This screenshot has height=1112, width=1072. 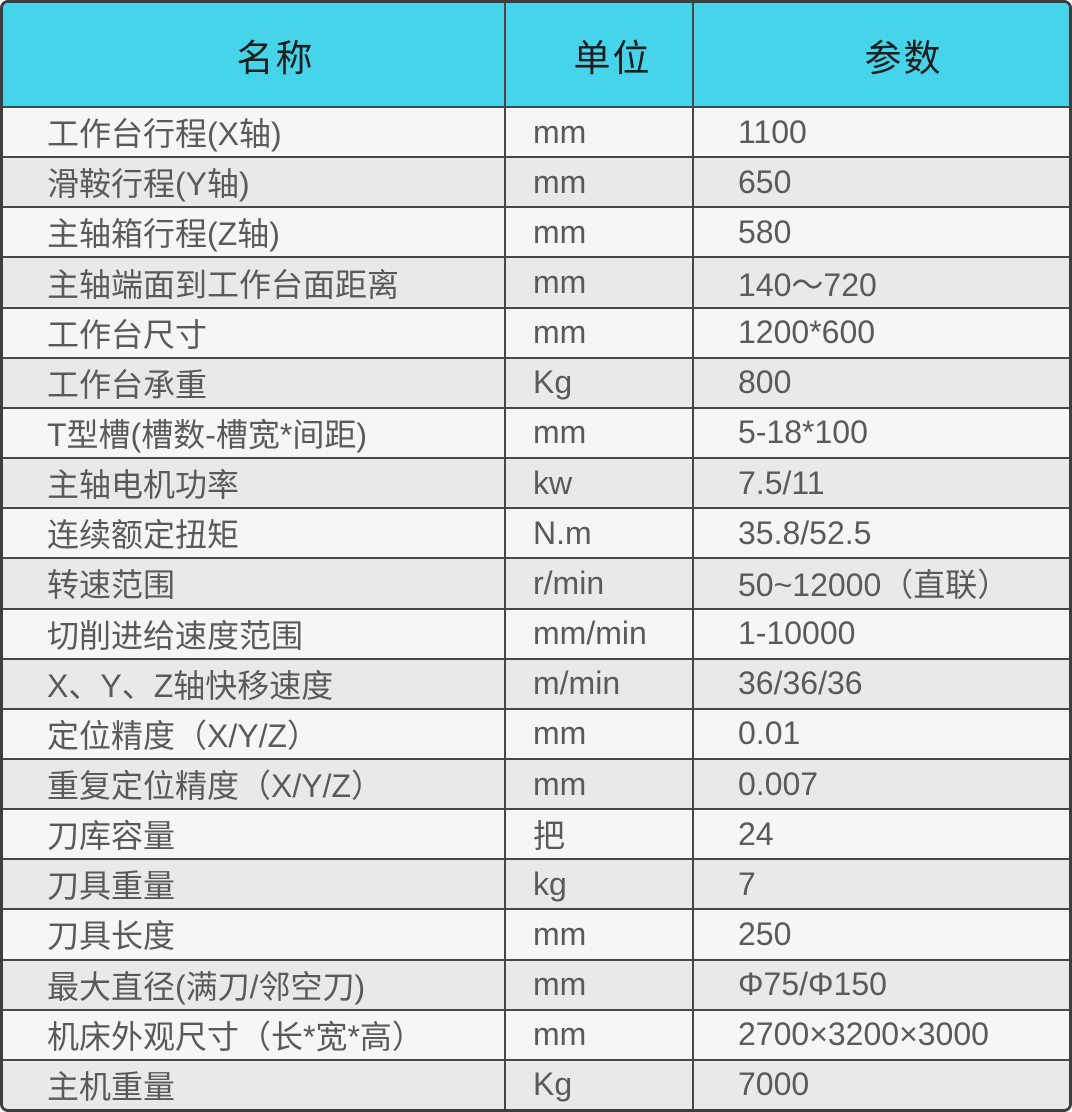 What do you see at coordinates (781, 482) in the screenshot?
I see `row-param: 7.5/11` at bounding box center [781, 482].